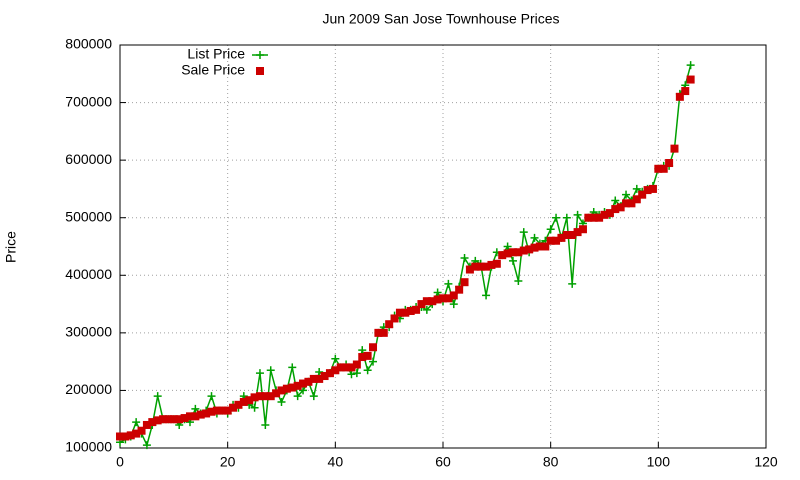 Image resolution: width=800 pixels, height=480 pixels. What do you see at coordinates (766, 462) in the screenshot?
I see `x-tick-label: 120` at bounding box center [766, 462].